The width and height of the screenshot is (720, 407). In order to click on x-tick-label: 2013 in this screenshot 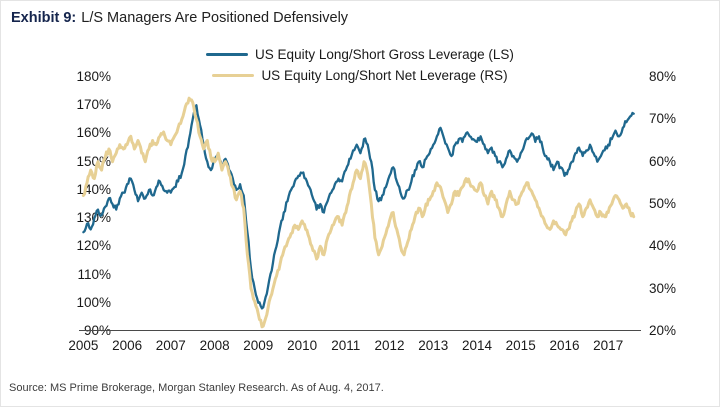, I will do `click(433, 345)`.